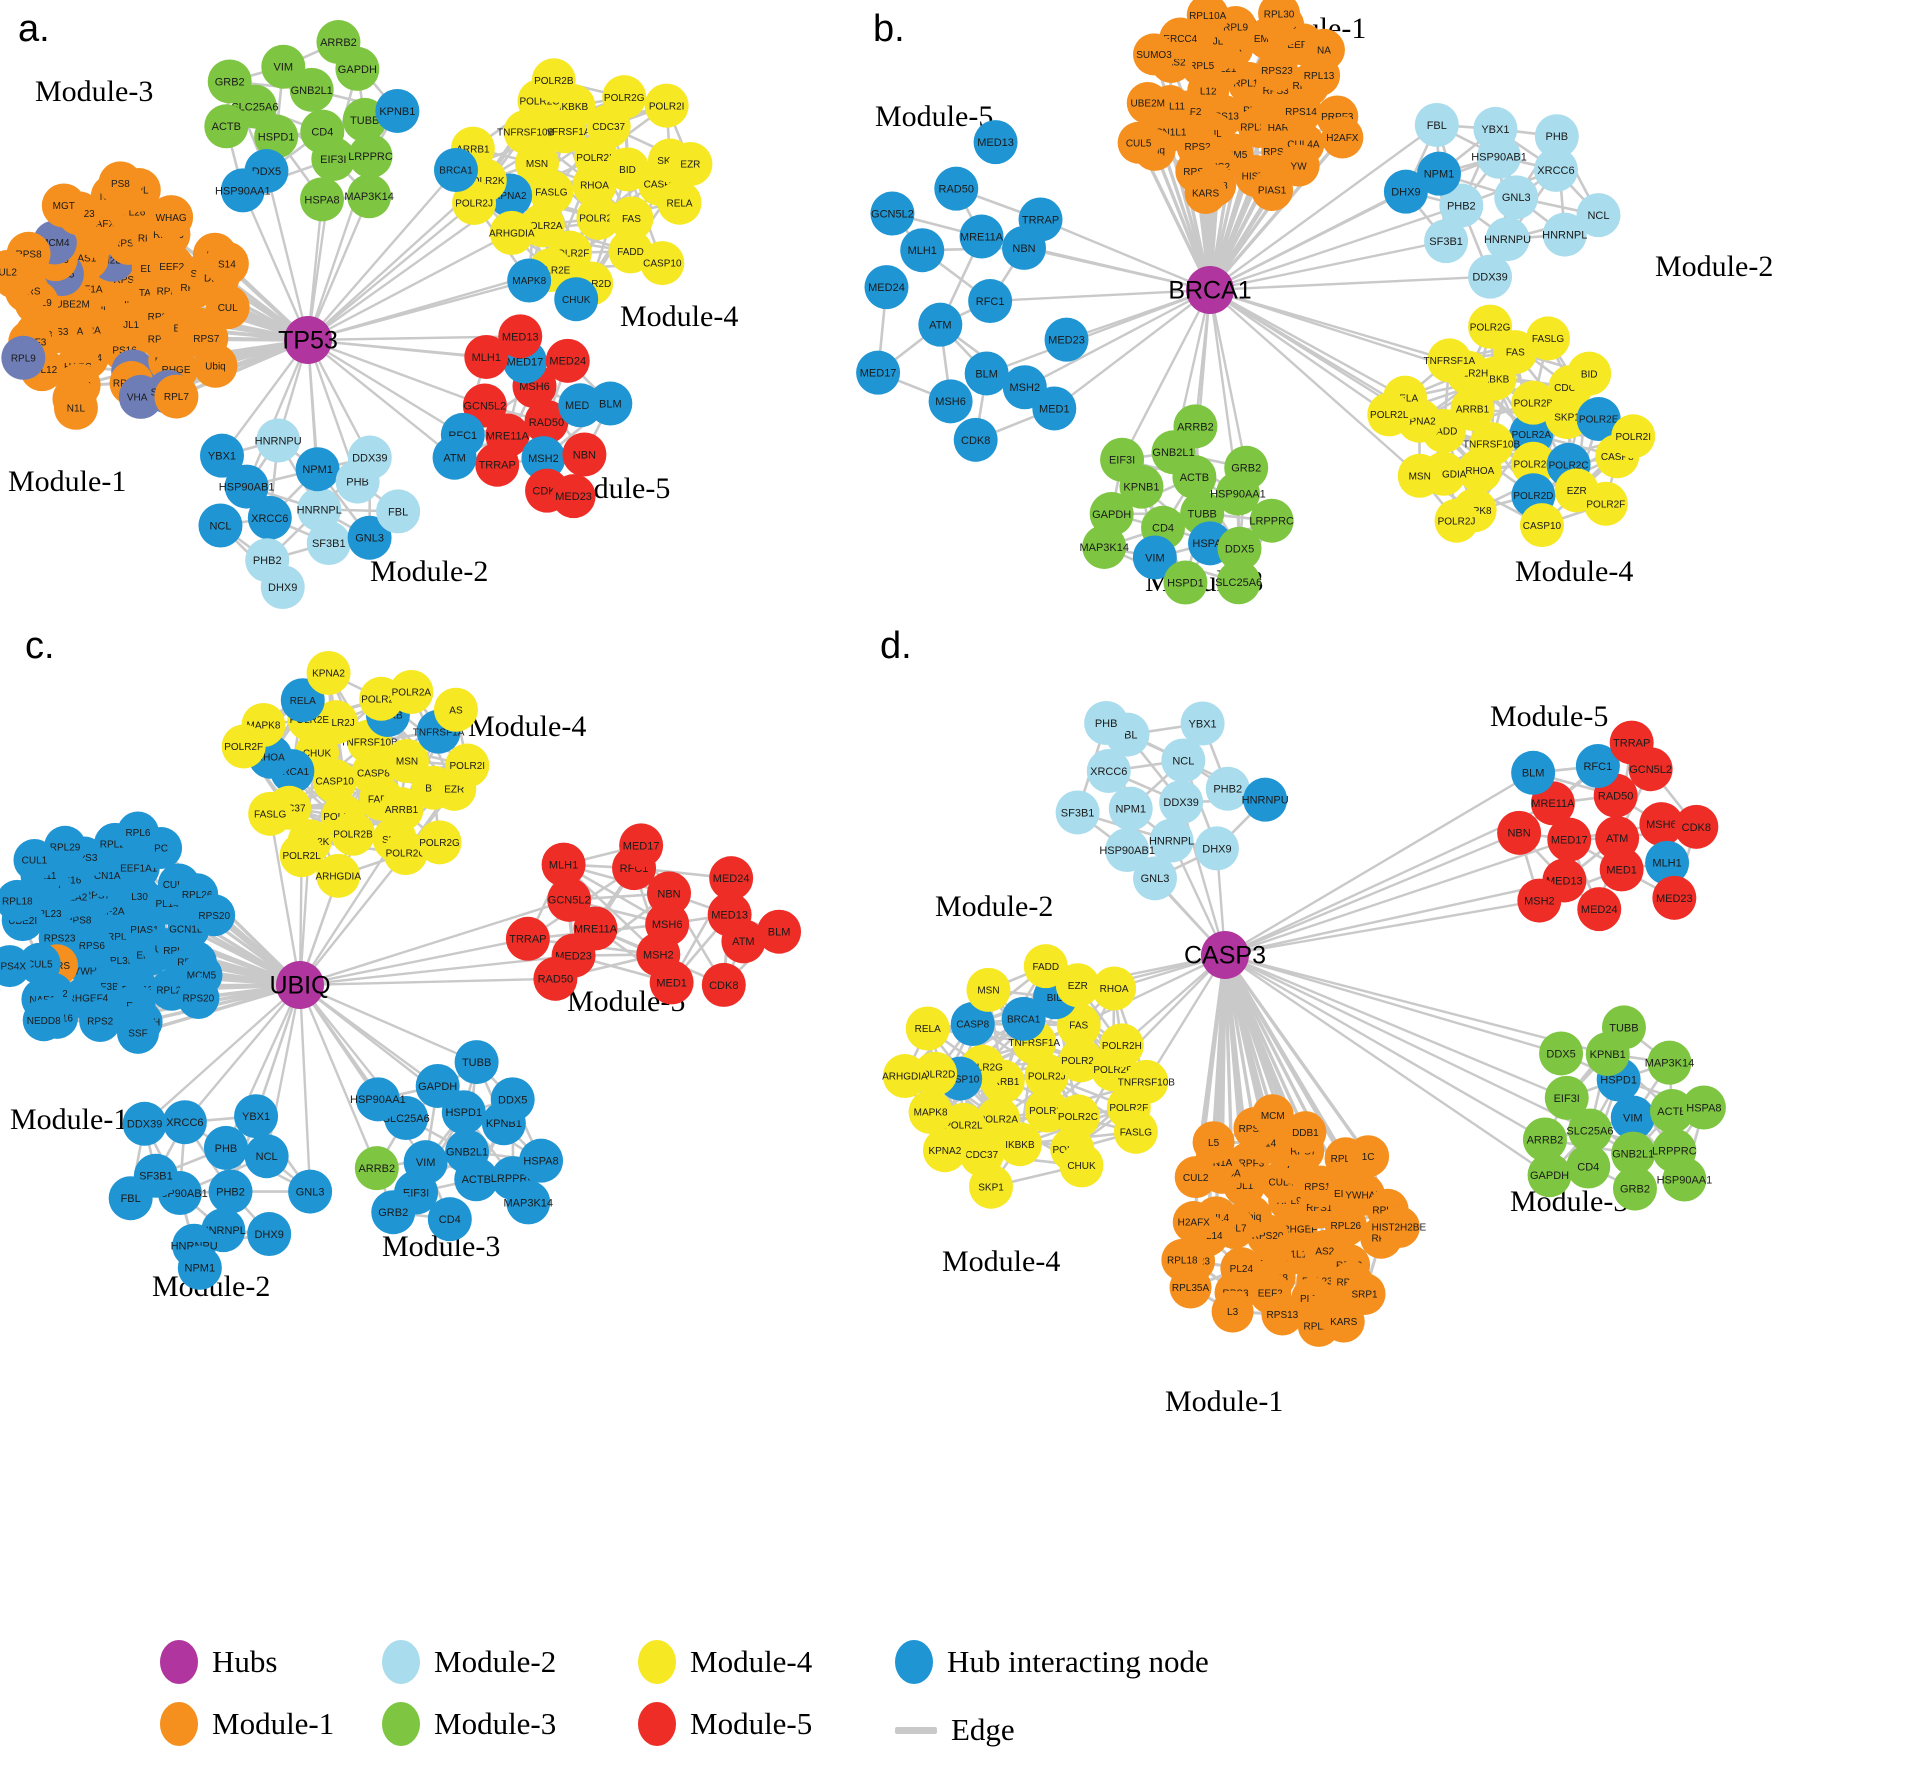 Image resolution: width=1923 pixels, height=1775 pixels. I want to click on b-m2-dhx9: DHX9, so click(1405, 191).